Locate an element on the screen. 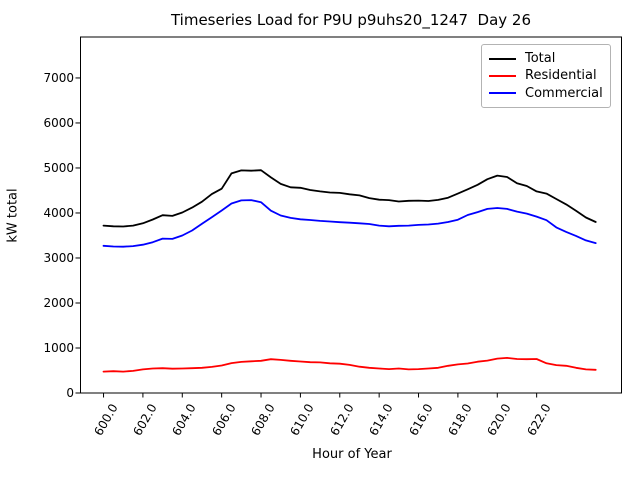  x-axis-label: Hour of Year is located at coordinates (352, 454).